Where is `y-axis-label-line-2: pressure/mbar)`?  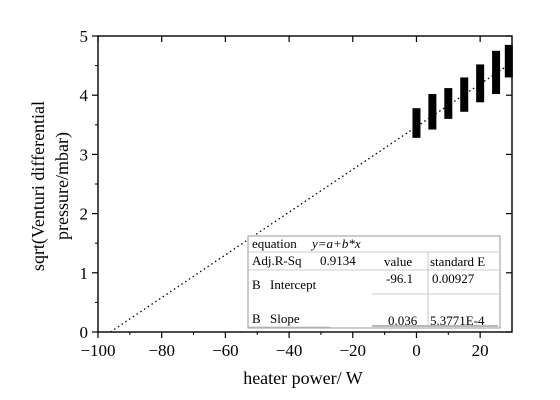 y-axis-label-line-2: pressure/mbar) is located at coordinates (62, 186).